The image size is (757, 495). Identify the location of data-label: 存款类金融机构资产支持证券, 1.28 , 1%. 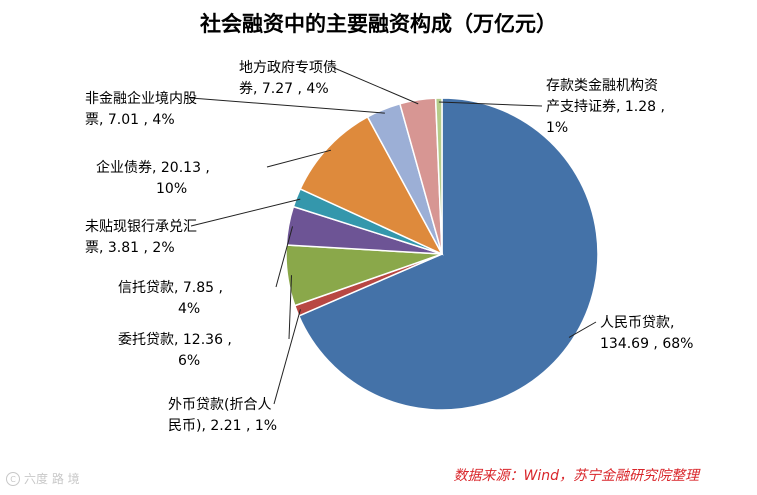
(605, 107).